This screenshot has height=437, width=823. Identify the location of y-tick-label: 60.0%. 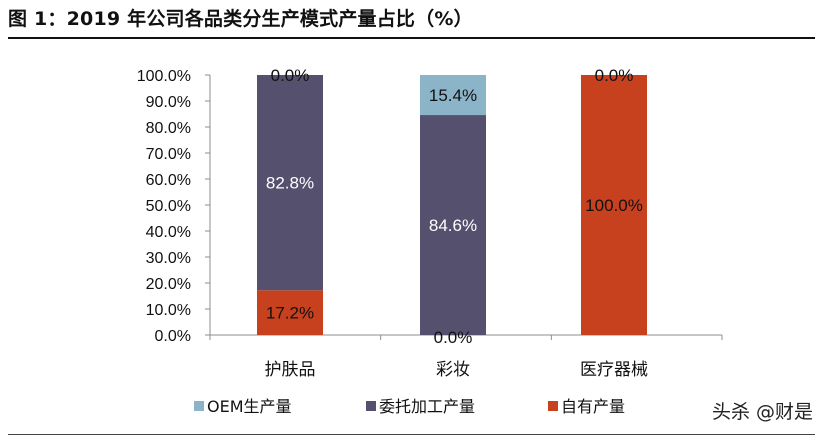
(168, 180).